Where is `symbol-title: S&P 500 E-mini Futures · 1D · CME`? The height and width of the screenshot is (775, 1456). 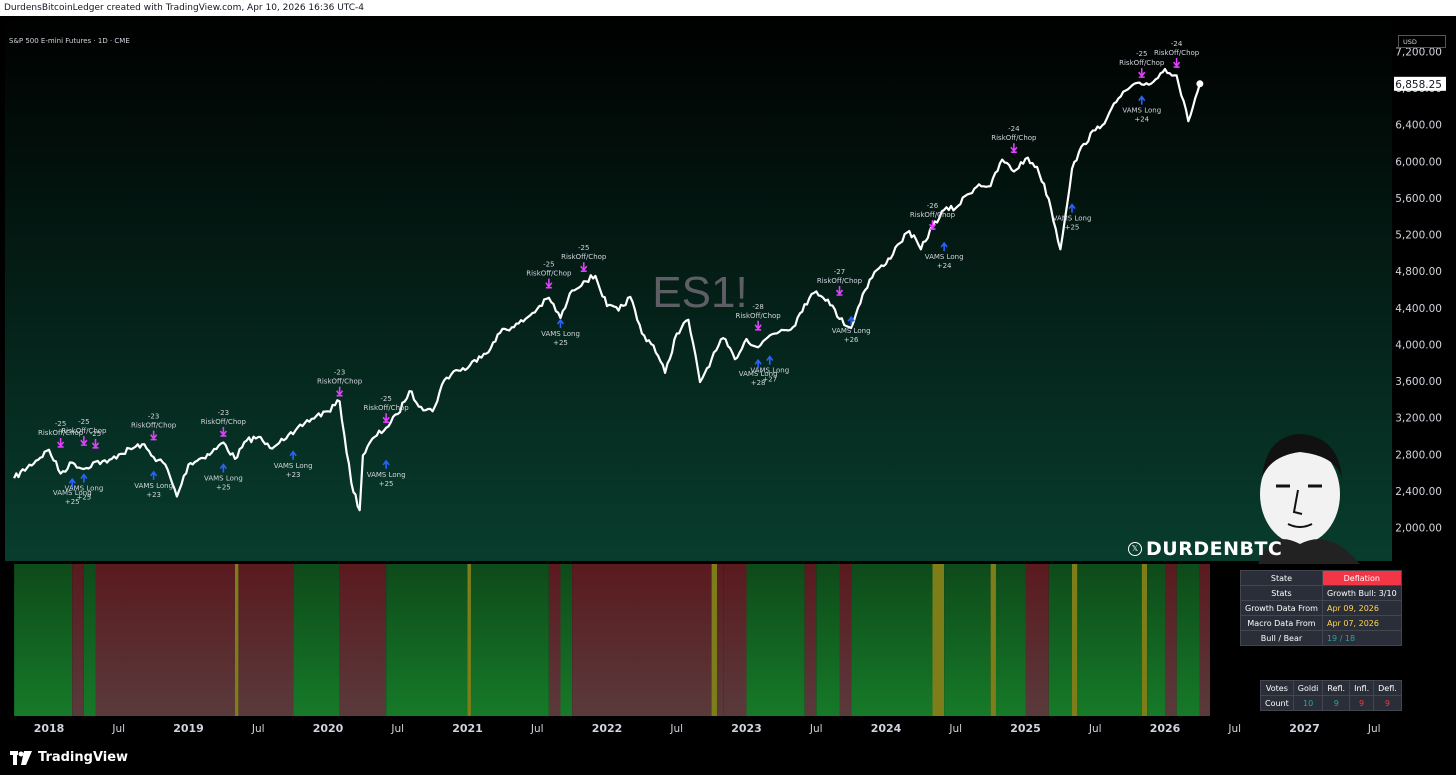 symbol-title: S&P 500 E-mini Futures · 1D · CME is located at coordinates (69, 41).